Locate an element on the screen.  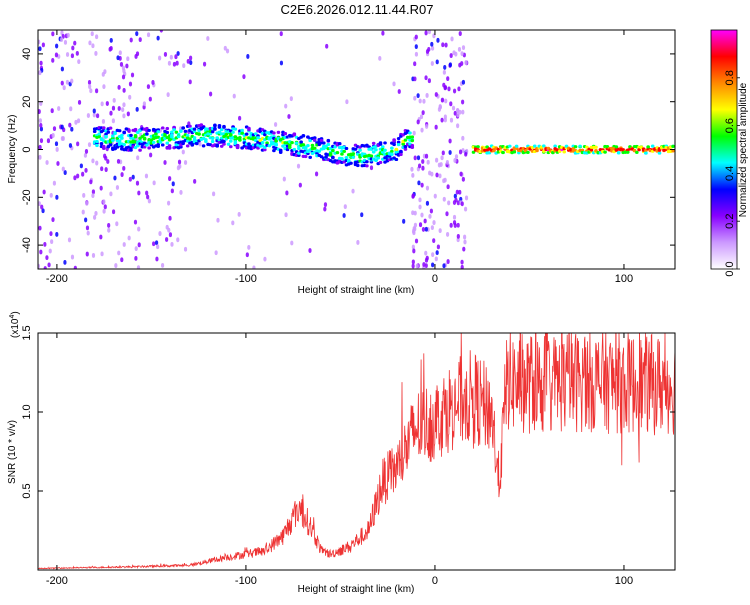
x-tick-label: 100 is located at coordinates (624, 279).